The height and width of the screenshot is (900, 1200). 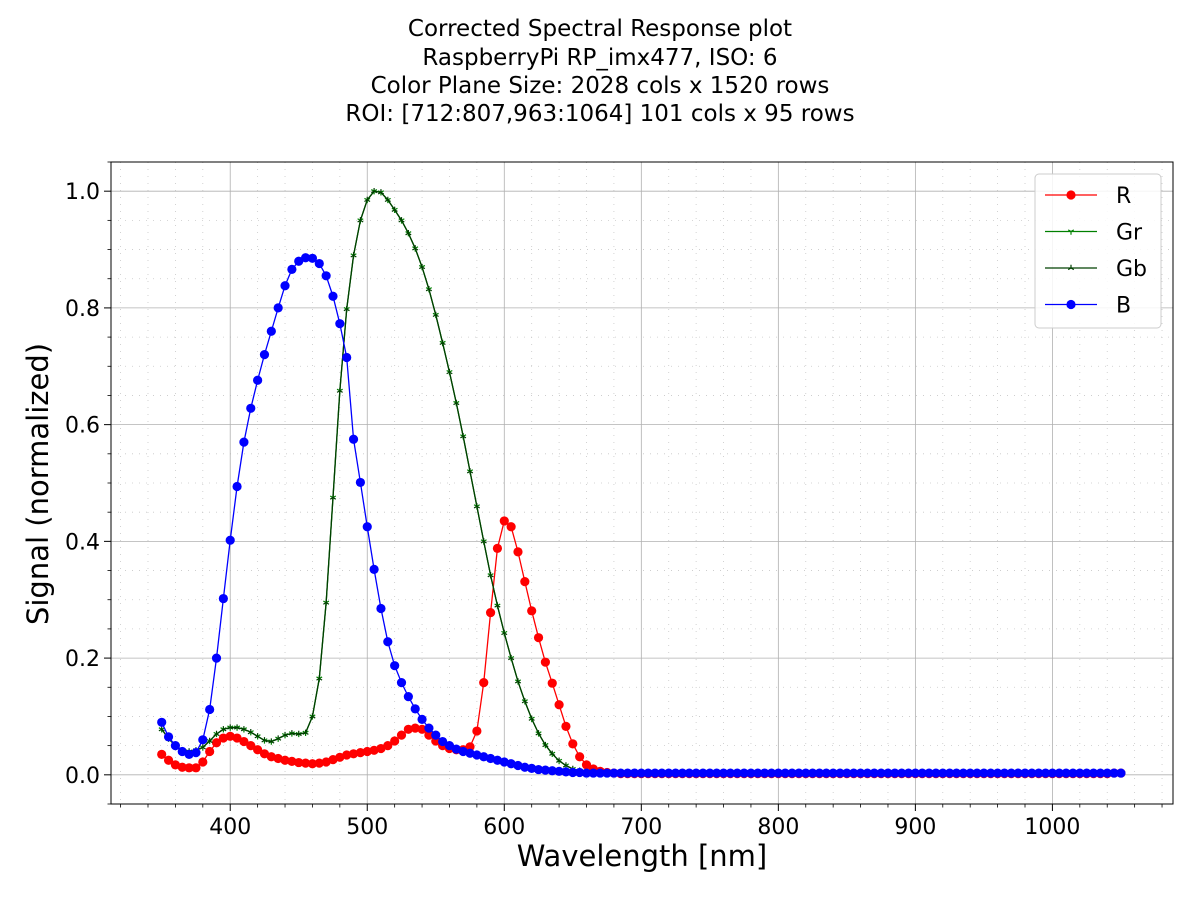 I want to click on y-tick-label: 0.0, so click(x=82, y=776).